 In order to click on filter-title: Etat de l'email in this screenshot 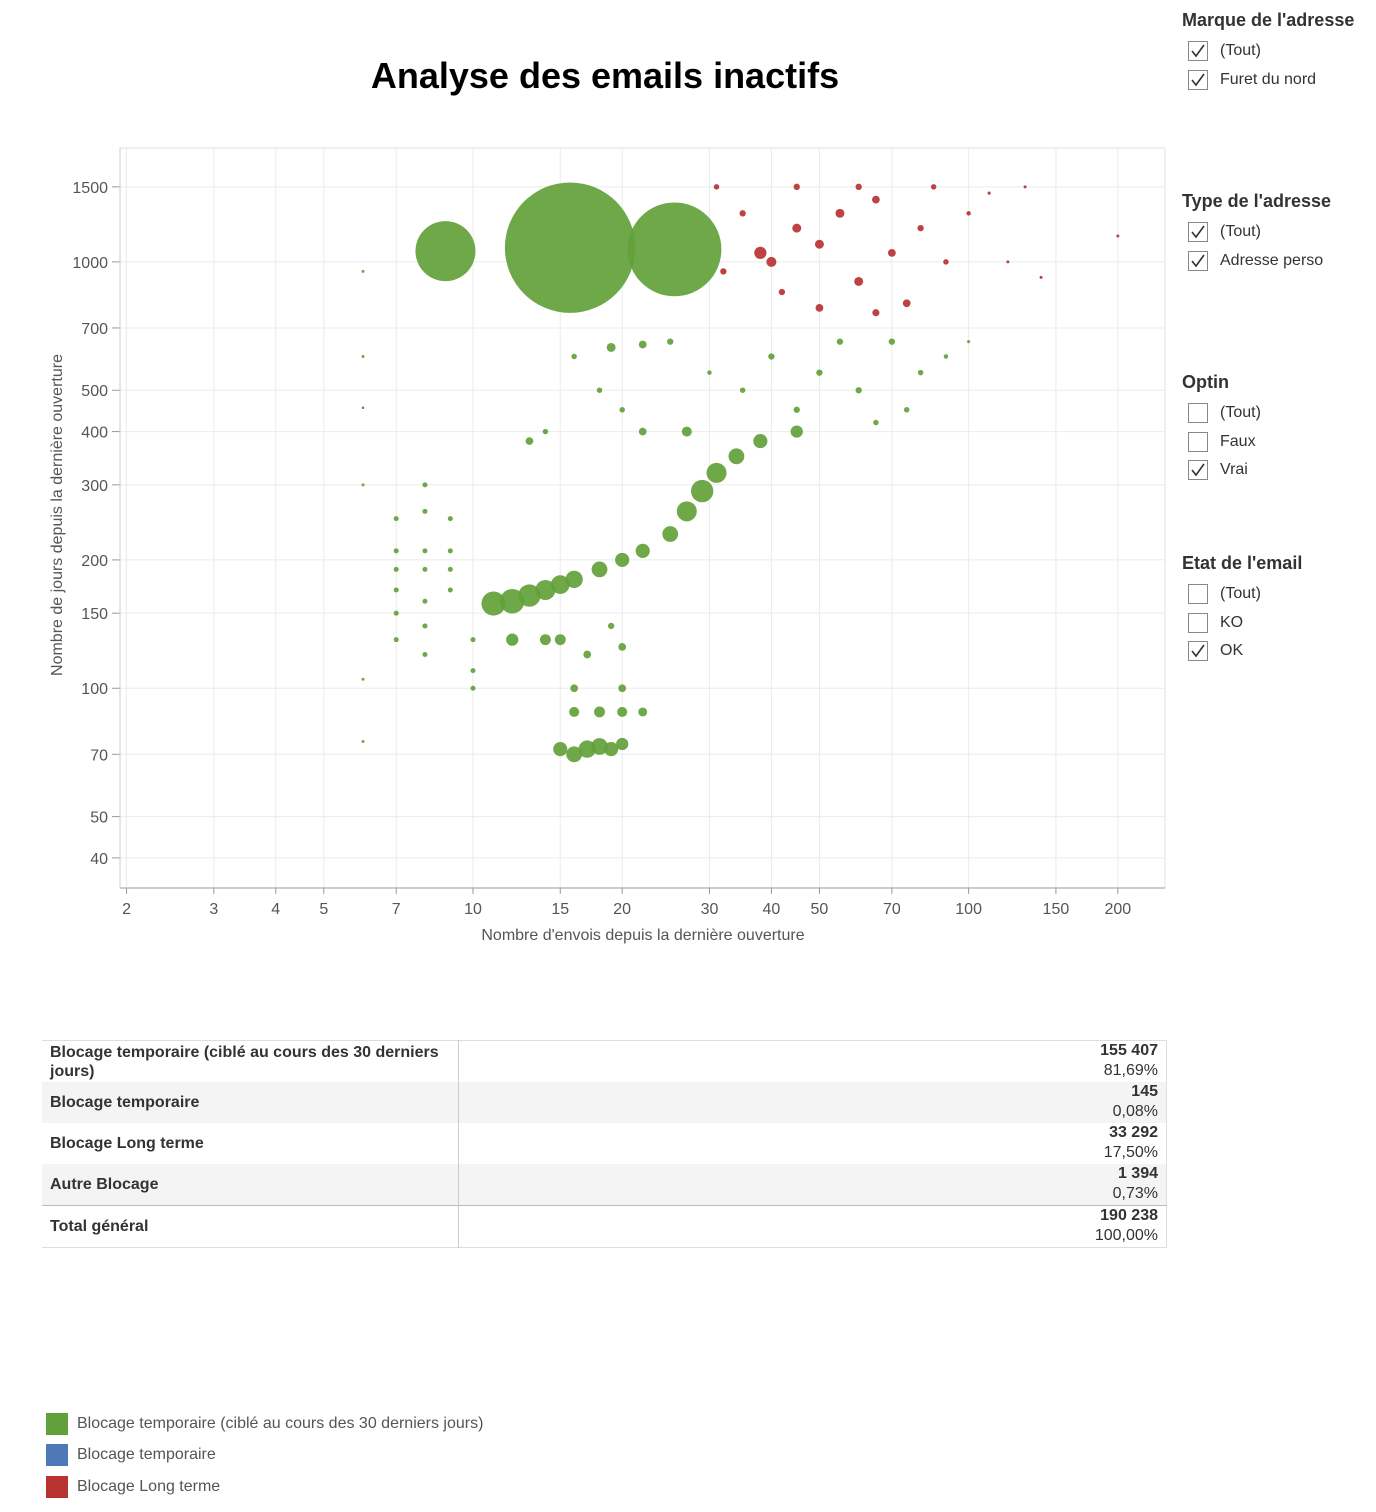, I will do `click(1242, 563)`.